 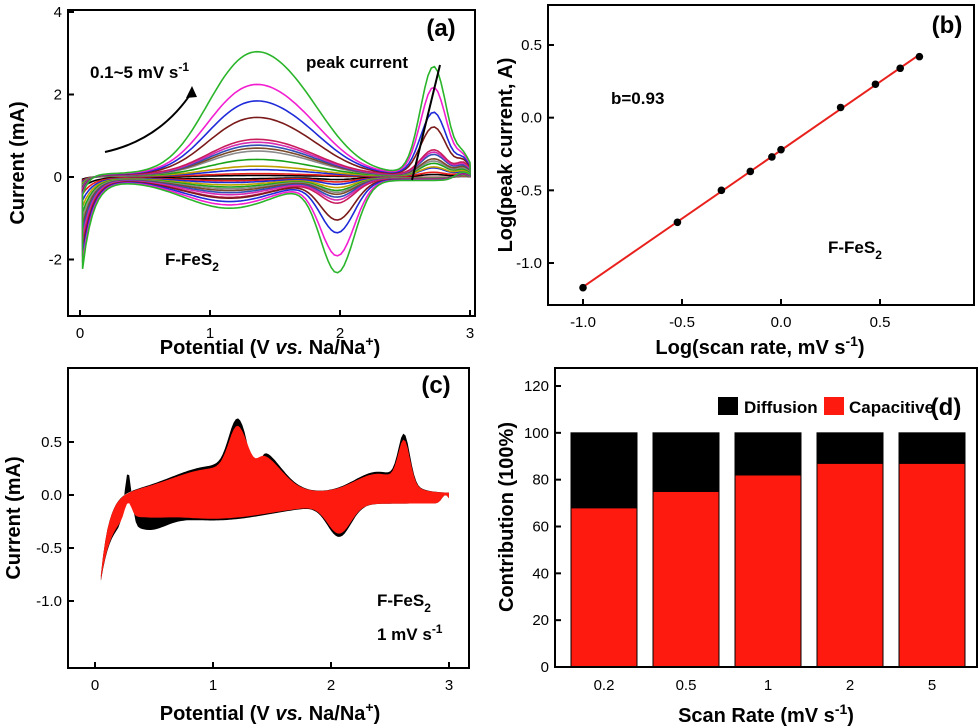 I want to click on legend-label-capacitive: Capacitive, so click(x=891, y=407).